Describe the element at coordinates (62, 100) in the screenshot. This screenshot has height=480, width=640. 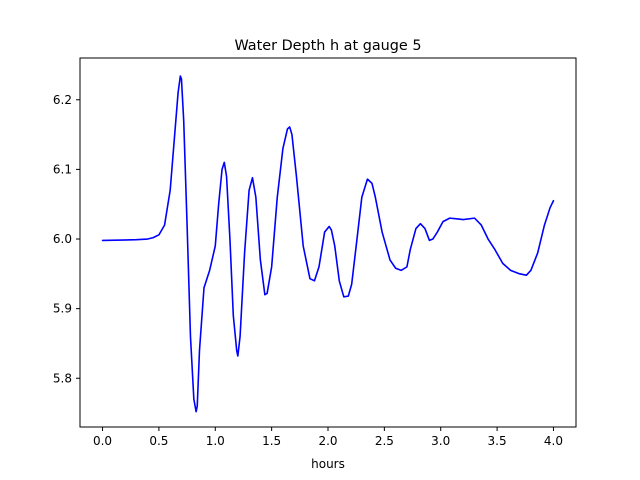
I see `y-tick-label: 6.2` at that location.